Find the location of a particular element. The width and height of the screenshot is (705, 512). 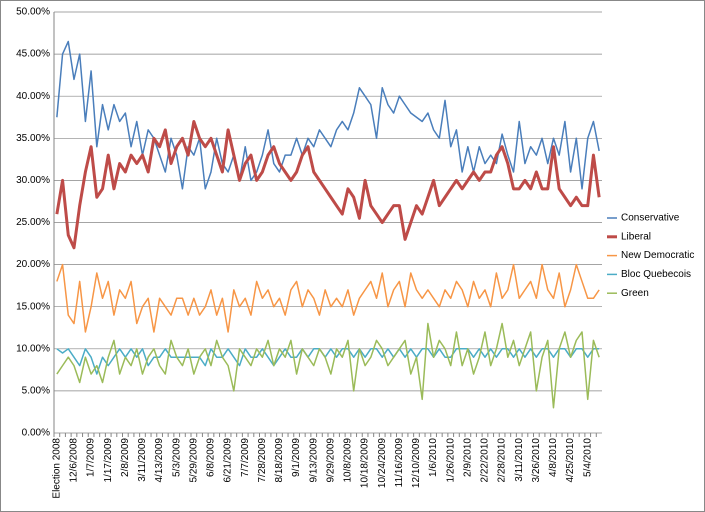

x-tick-label: 10/18/2009 is located at coordinates (365, 463).